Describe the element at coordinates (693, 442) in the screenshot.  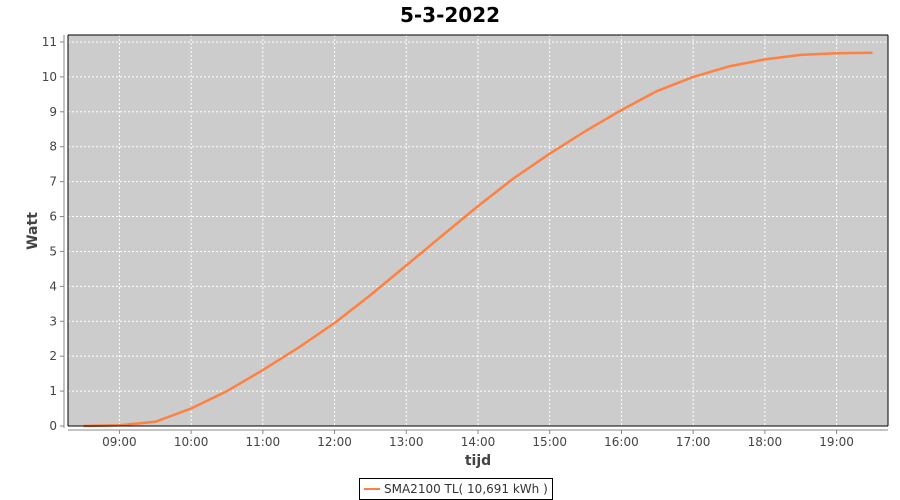
I see `x-tick-label: 17:00` at that location.